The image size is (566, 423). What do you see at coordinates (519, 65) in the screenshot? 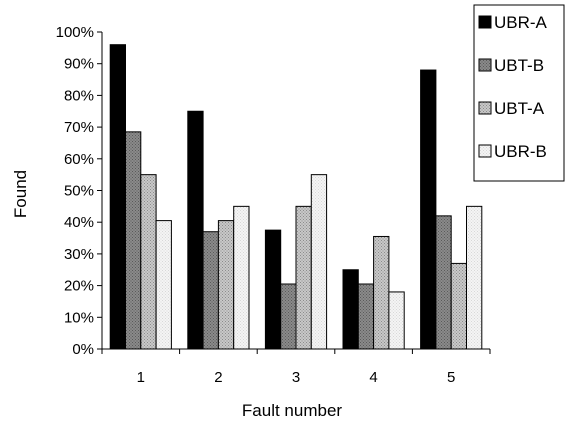
I see `legend-label-ubt-b: UBT-B` at bounding box center [519, 65].